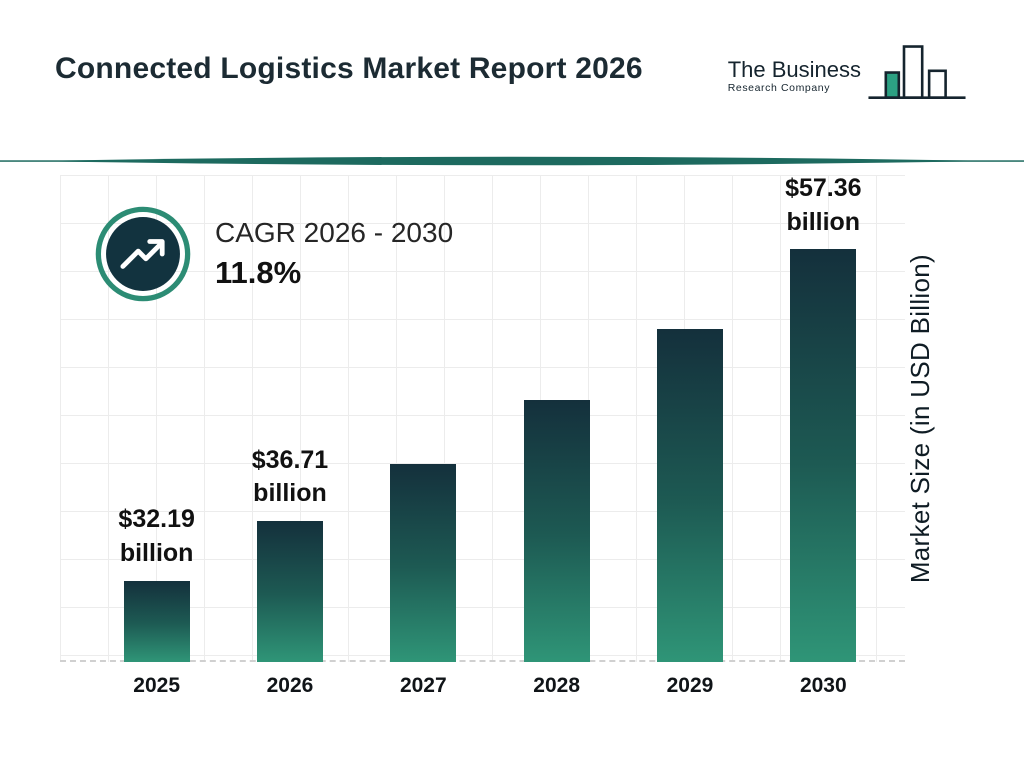 The height and width of the screenshot is (768, 1024). What do you see at coordinates (143, 254) in the screenshot?
I see `trend-up-icon` at bounding box center [143, 254].